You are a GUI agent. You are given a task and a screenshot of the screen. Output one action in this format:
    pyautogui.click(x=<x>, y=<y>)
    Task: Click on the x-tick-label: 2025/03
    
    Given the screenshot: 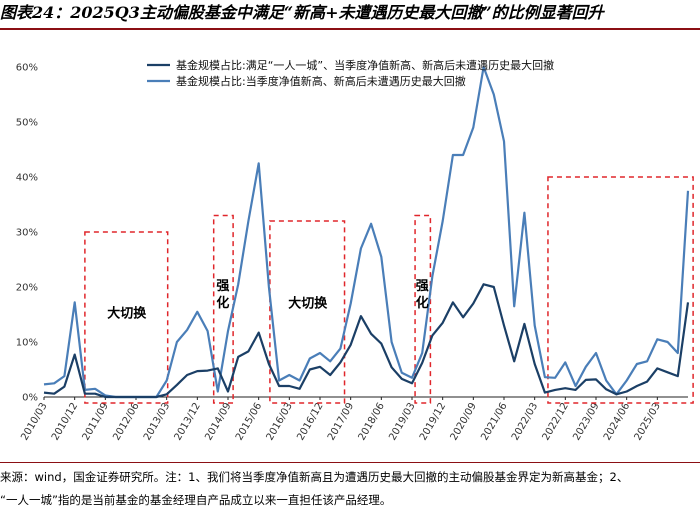 What is the action you would take?
    pyautogui.click(x=648, y=421)
    